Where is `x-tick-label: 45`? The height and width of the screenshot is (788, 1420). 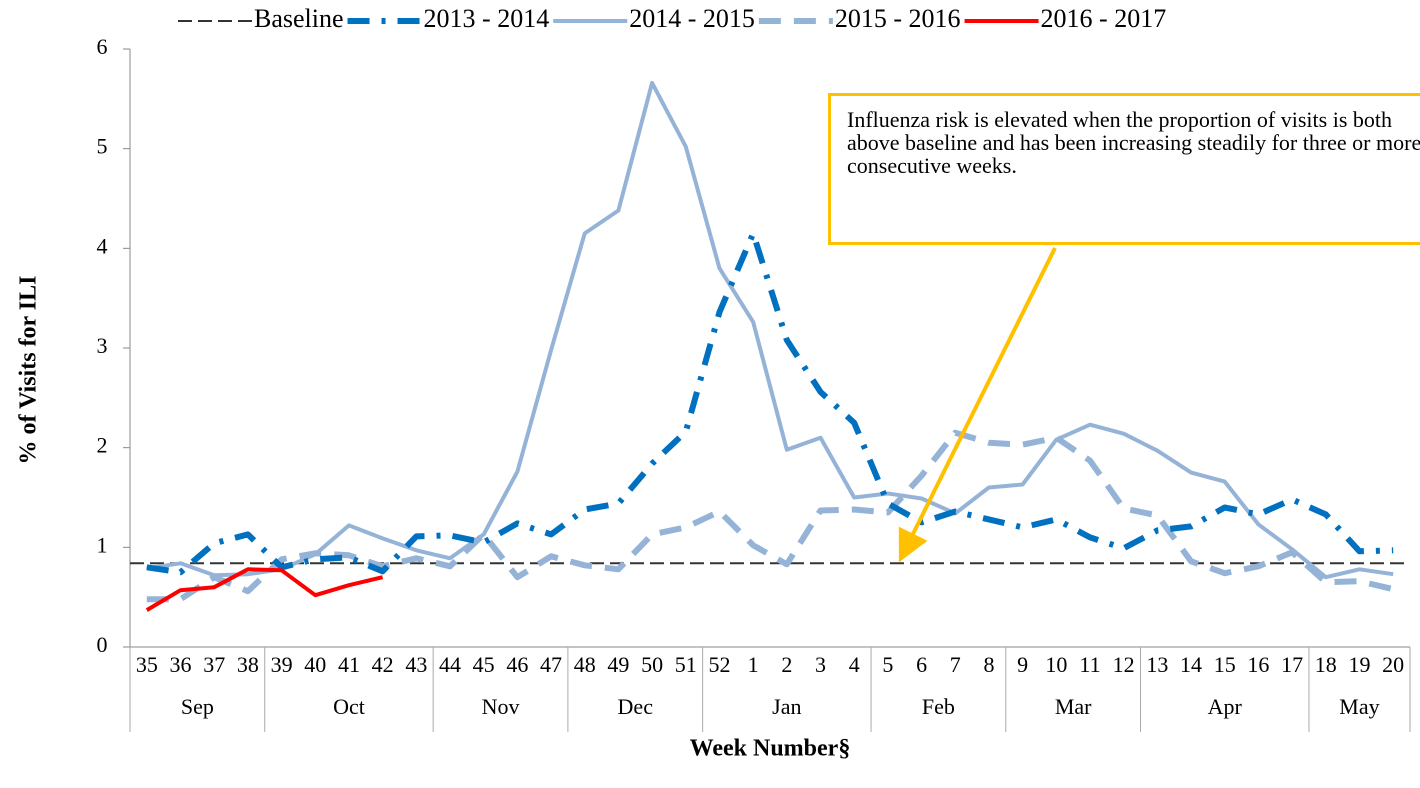 x-tick-label: 45 is located at coordinates (484, 664).